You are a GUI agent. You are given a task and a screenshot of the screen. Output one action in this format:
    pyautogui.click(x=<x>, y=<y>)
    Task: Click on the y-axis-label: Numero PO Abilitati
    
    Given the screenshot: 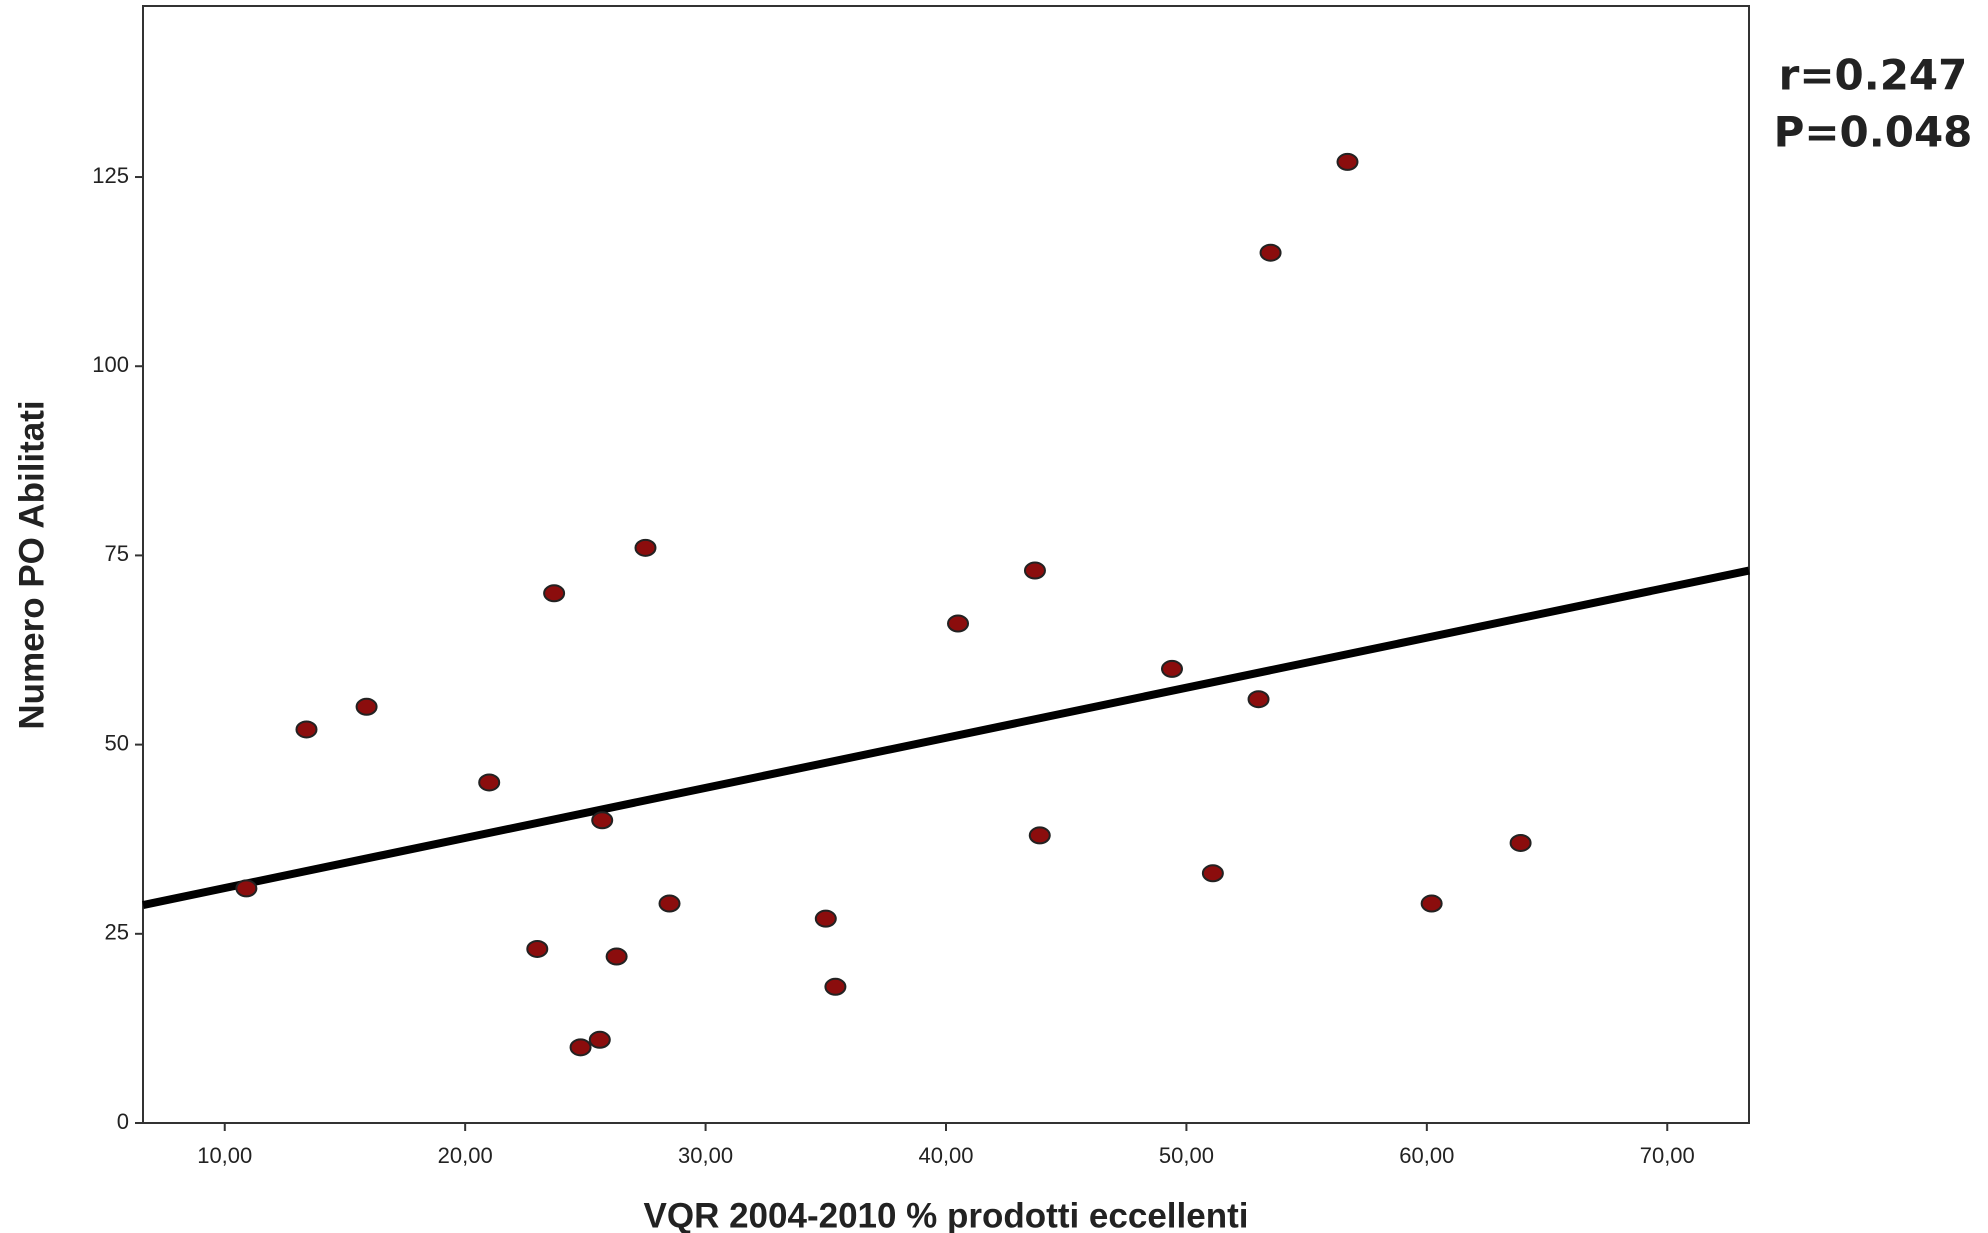 What is the action you would take?
    pyautogui.click(x=31, y=564)
    